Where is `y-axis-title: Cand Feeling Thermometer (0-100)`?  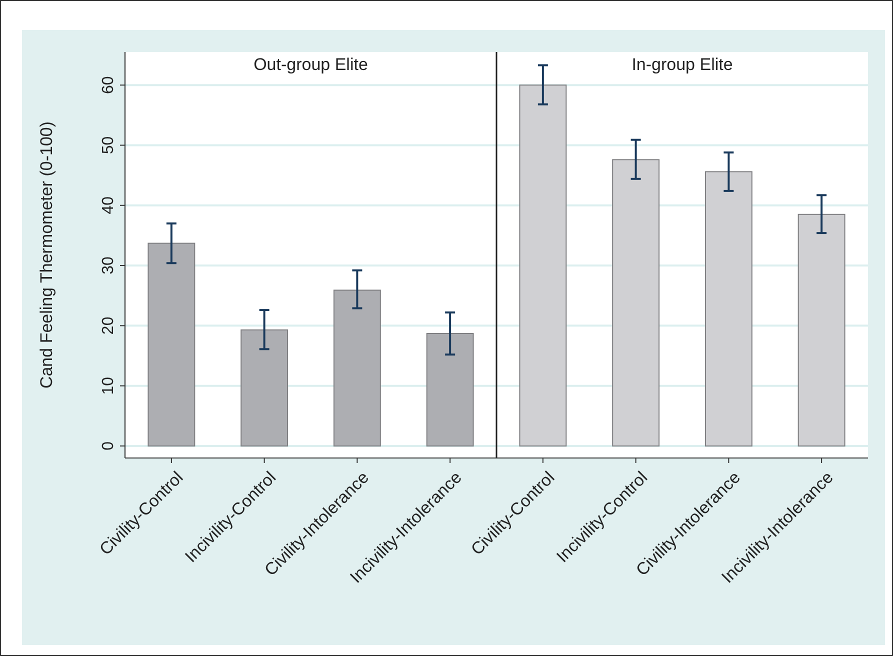 y-axis-title: Cand Feeling Thermometer (0-100) is located at coordinates (46, 255).